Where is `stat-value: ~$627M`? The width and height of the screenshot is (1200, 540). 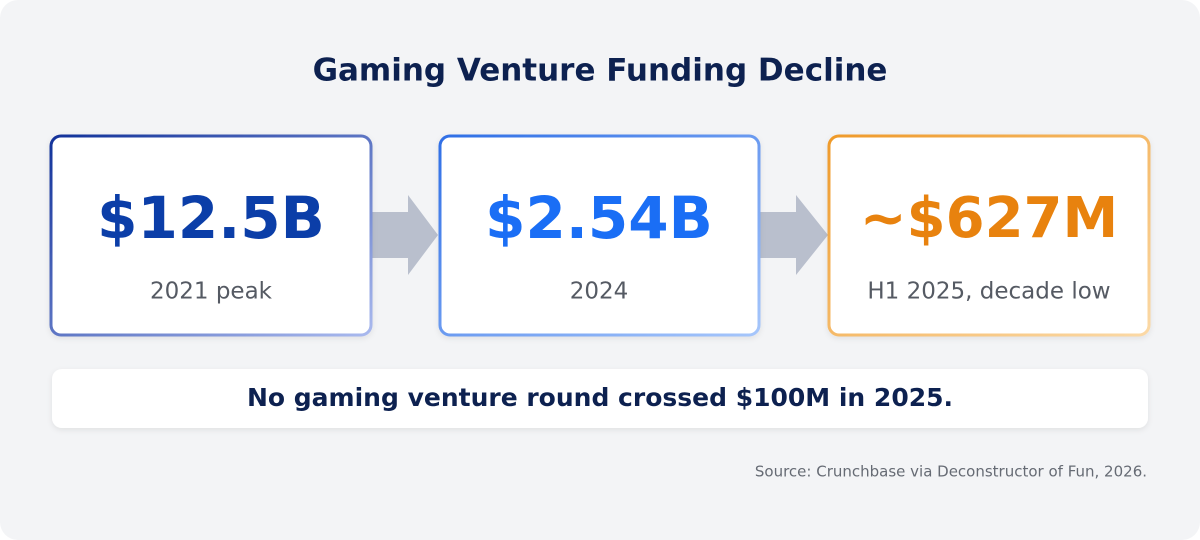
stat-value: ~$627M is located at coordinates (989, 218).